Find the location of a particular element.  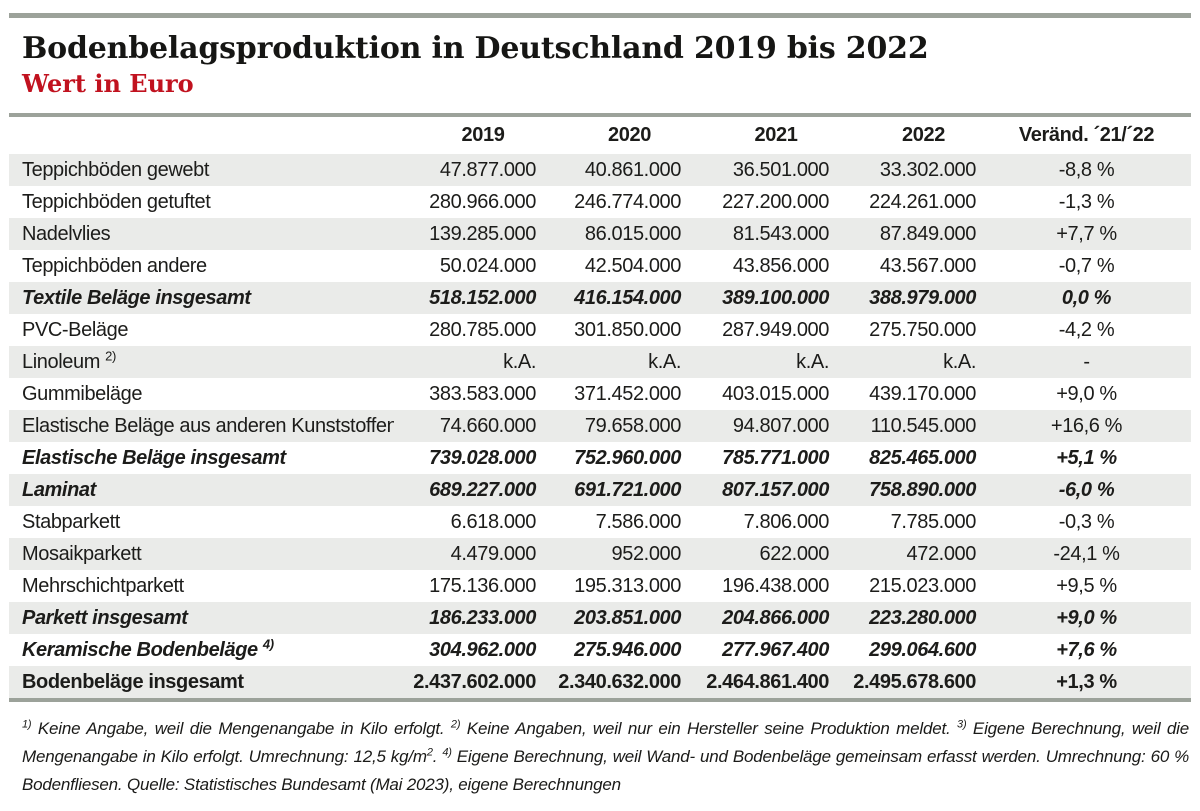

row-label: Nadelvlies is located at coordinates (66, 233).